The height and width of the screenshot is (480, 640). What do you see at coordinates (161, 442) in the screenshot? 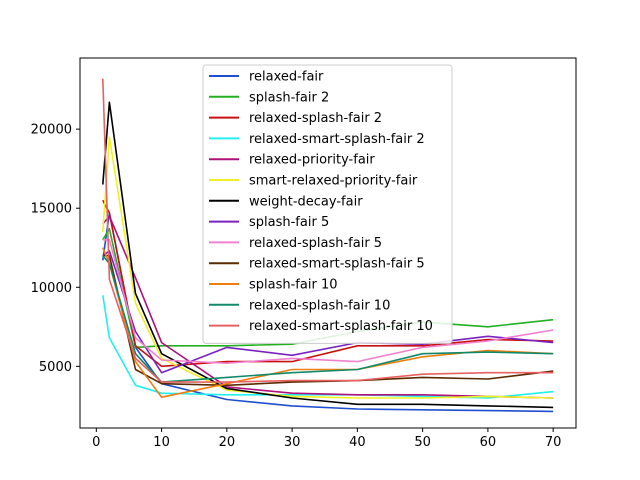
I see `x-tick-label: 10` at bounding box center [161, 442].